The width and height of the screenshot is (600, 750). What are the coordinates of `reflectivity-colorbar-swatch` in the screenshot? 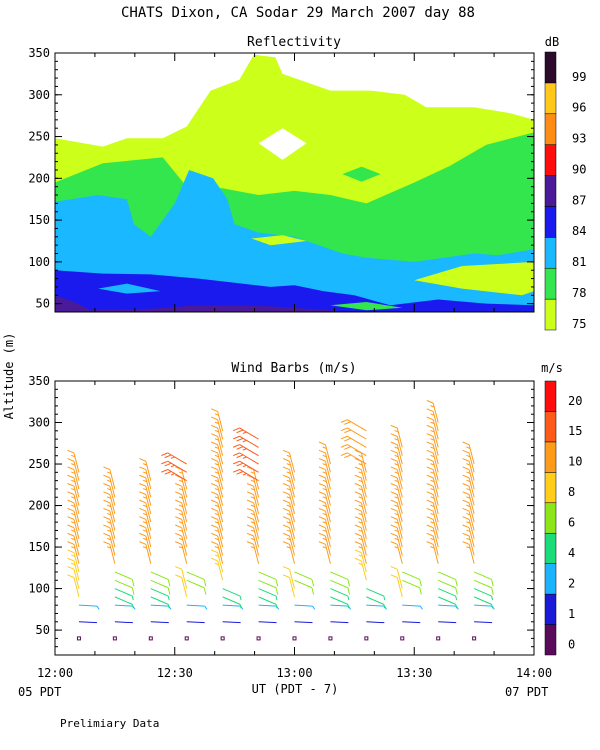 It's located at (550, 160).